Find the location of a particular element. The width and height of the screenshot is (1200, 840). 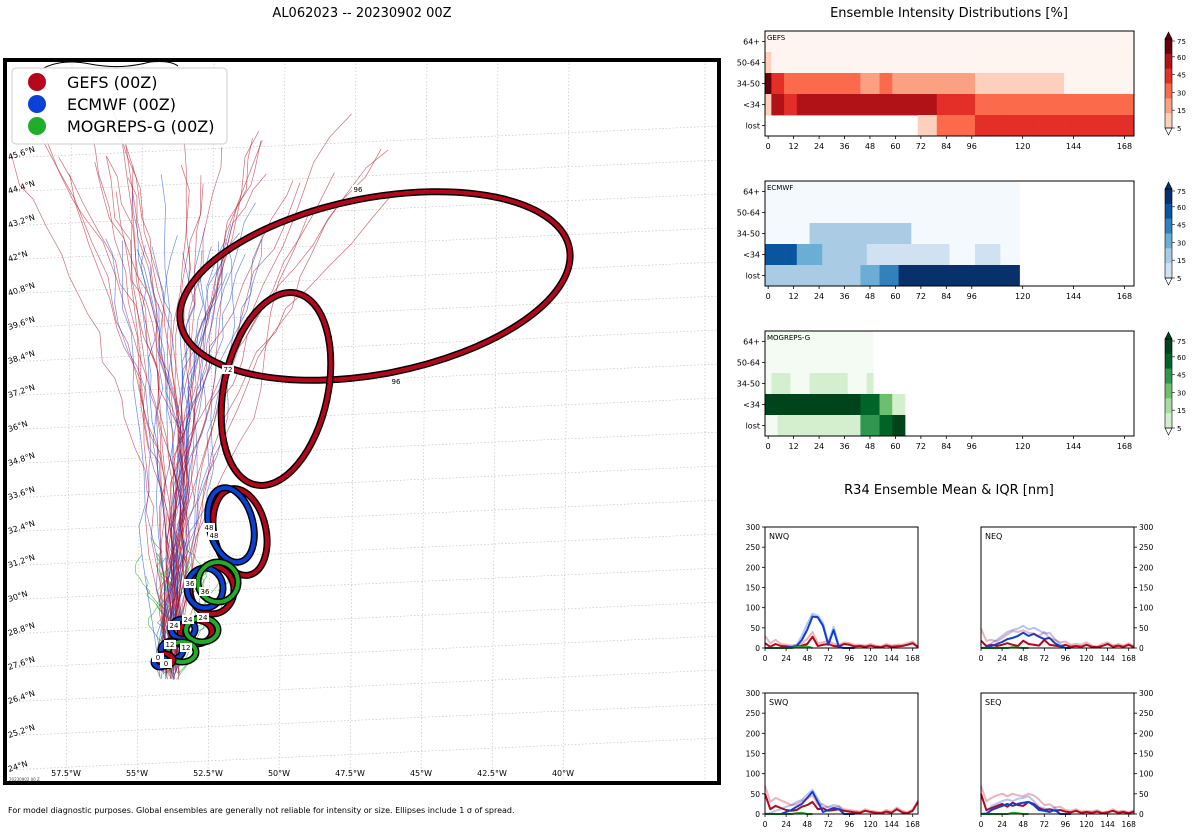

r34-series-gefs is located at coordinates (1057, 643).